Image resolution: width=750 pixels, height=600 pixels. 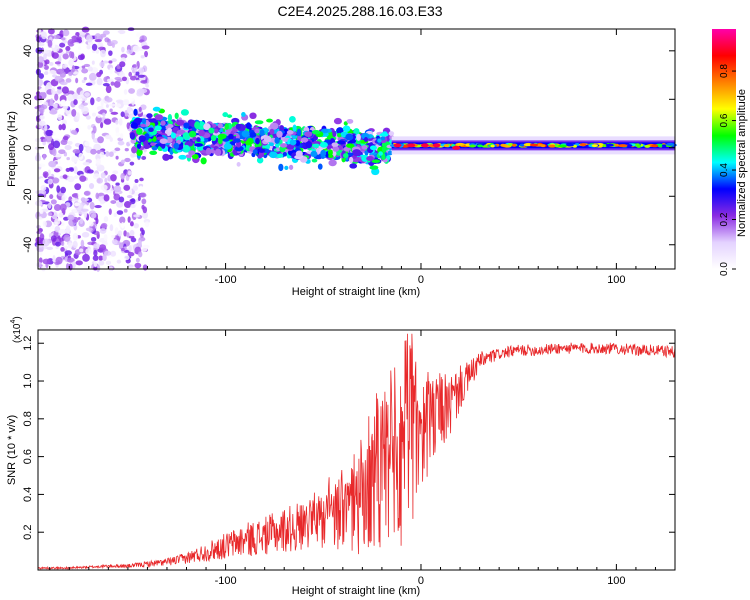 I want to click on y-tick-label: -20, so click(x=28, y=196).